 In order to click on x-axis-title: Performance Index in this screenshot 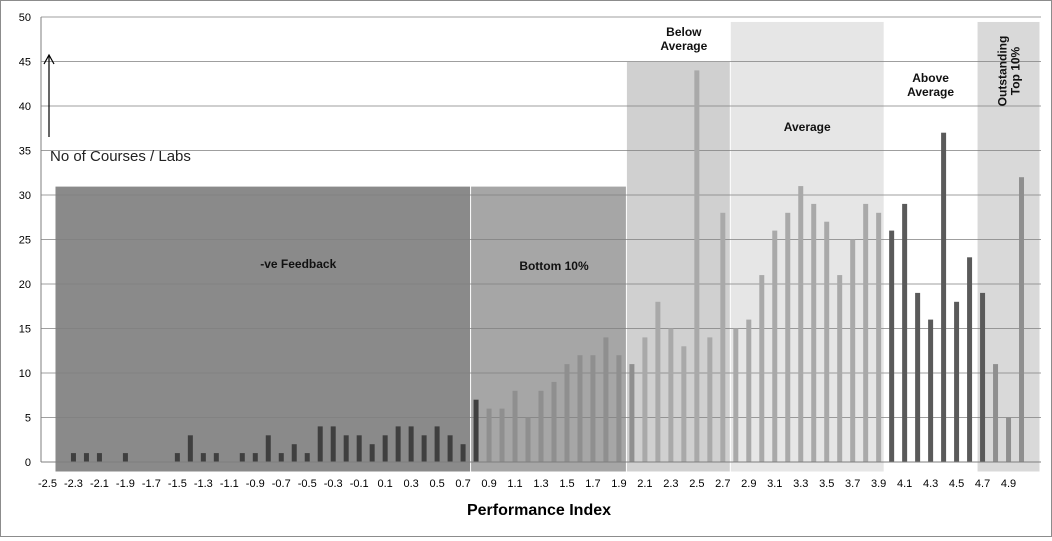, I will do `click(539, 510)`.